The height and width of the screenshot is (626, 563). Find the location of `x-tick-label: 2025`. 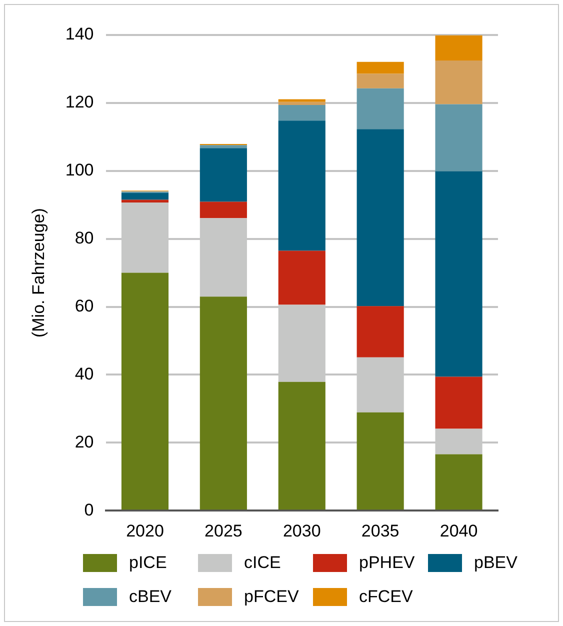

x-tick-label: 2025 is located at coordinates (223, 530).